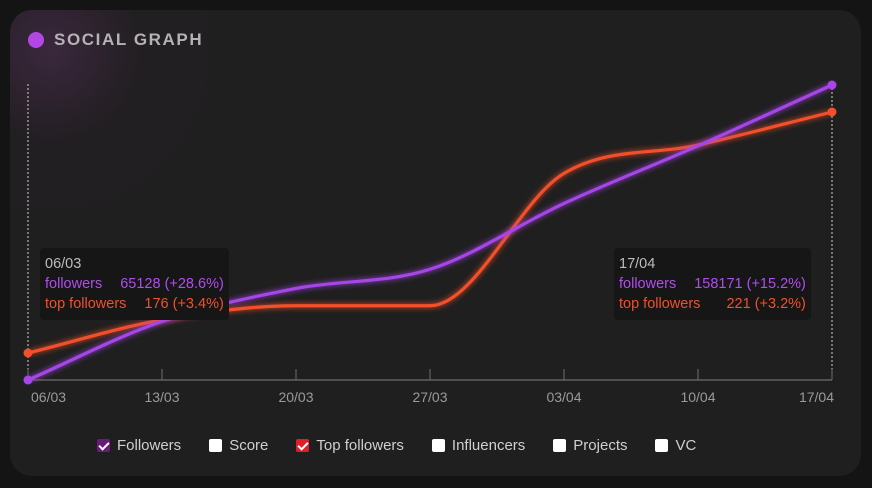  What do you see at coordinates (816, 397) in the screenshot?
I see `x-tick-label: 17/04` at bounding box center [816, 397].